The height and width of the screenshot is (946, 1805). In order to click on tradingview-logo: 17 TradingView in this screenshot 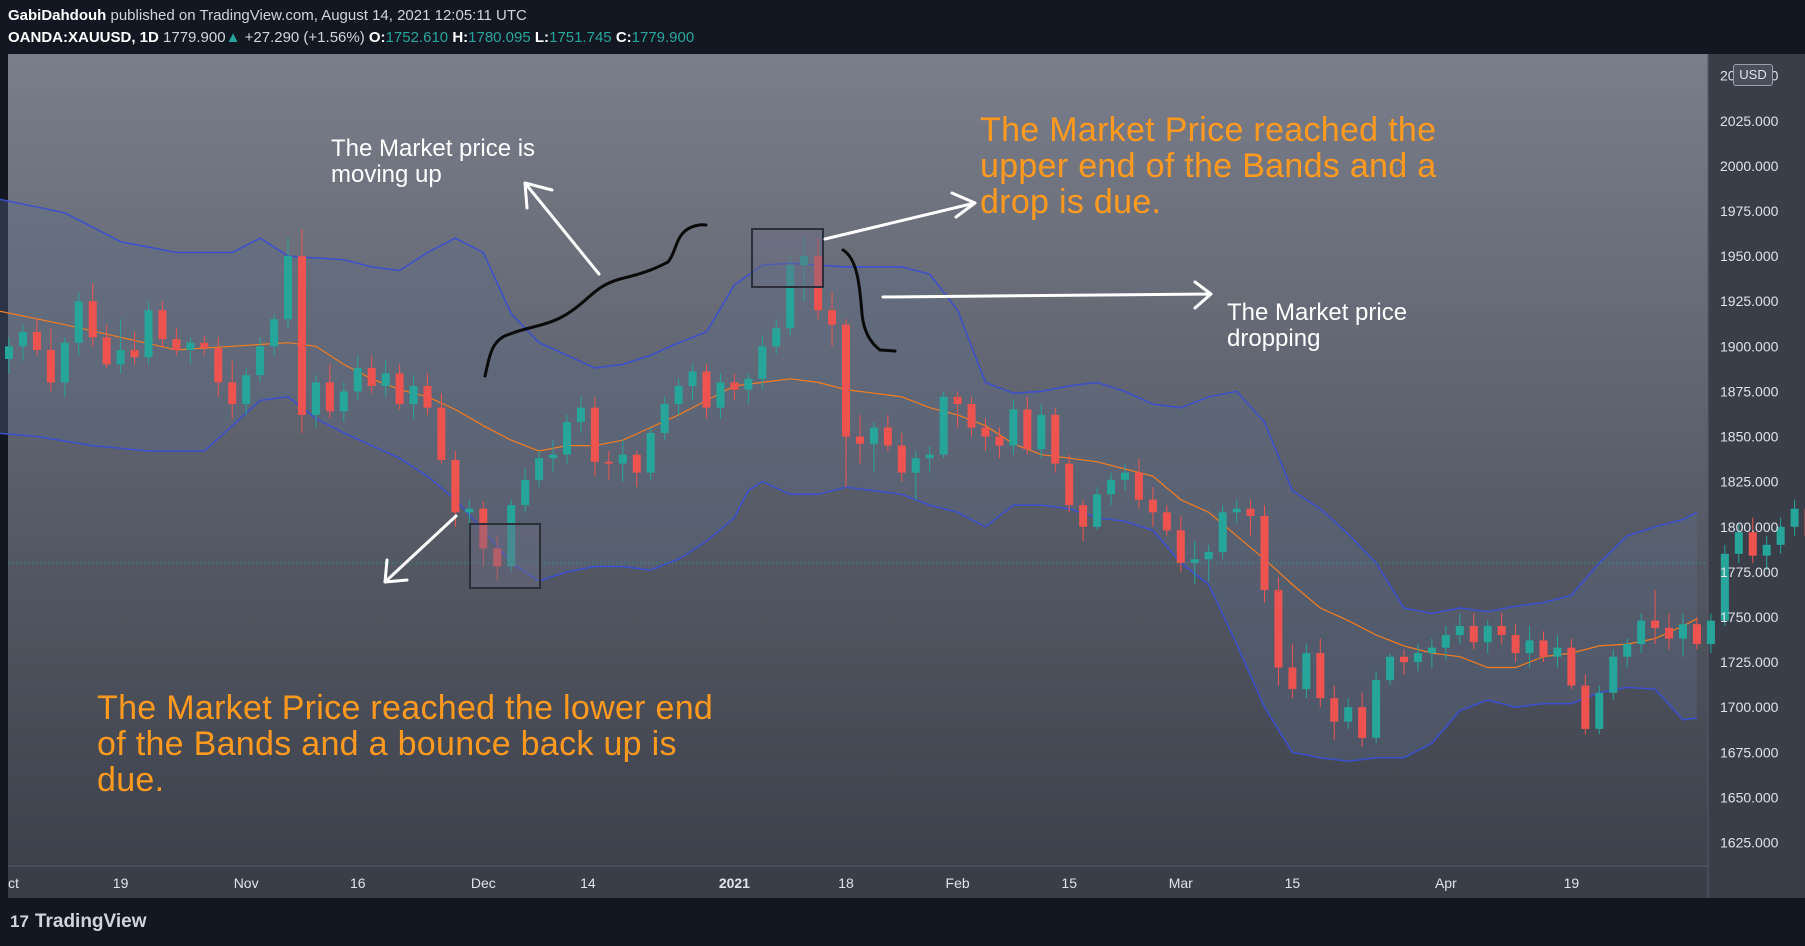, I will do `click(78, 922)`.